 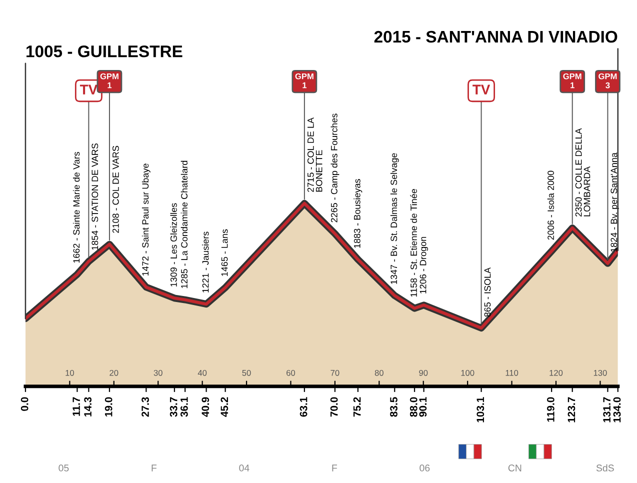 I want to click on x2-tick-label: 70, so click(x=335, y=373).